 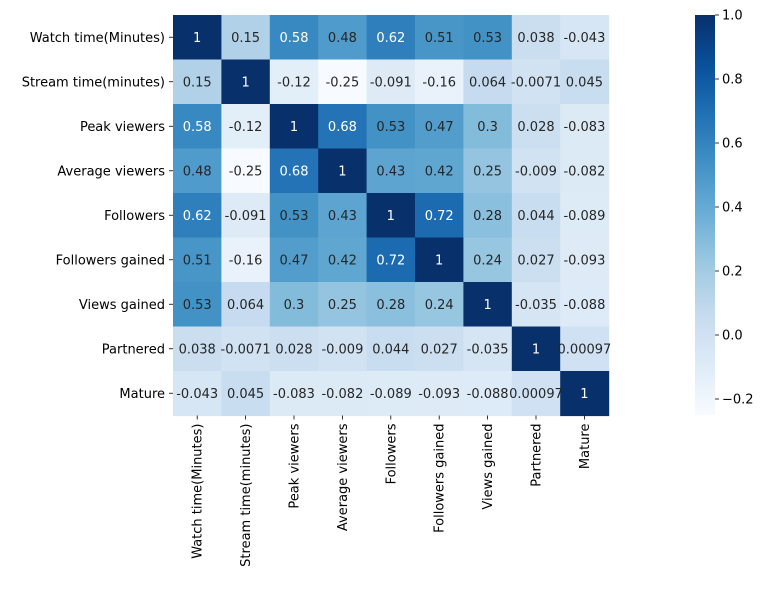 I want to click on y-tick-label: Average viewers, so click(x=111, y=171).